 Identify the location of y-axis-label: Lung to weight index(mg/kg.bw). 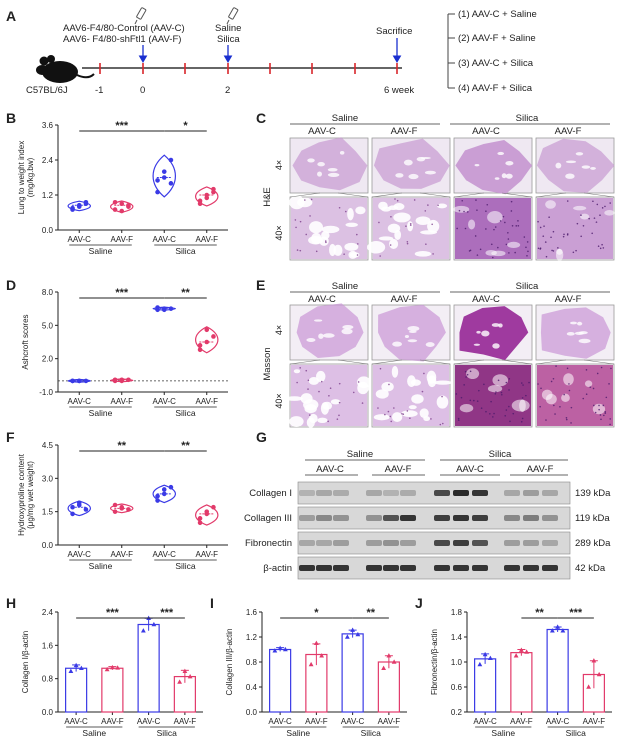
(26, 177).